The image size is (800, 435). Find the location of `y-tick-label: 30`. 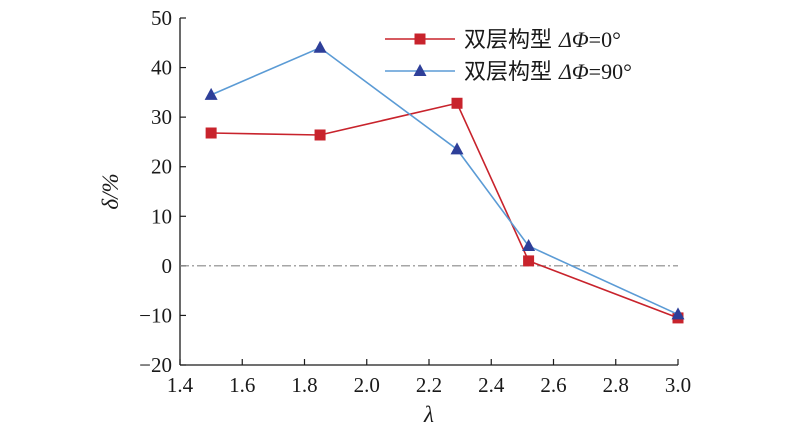

y-tick-label: 30 is located at coordinates (161, 117).